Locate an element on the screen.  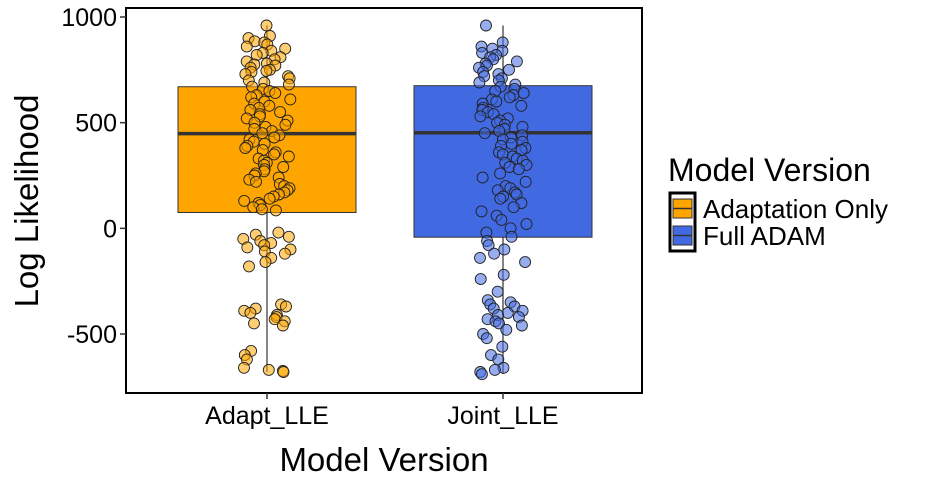
x-tick-label: Adapt_LLE is located at coordinates (267, 416).